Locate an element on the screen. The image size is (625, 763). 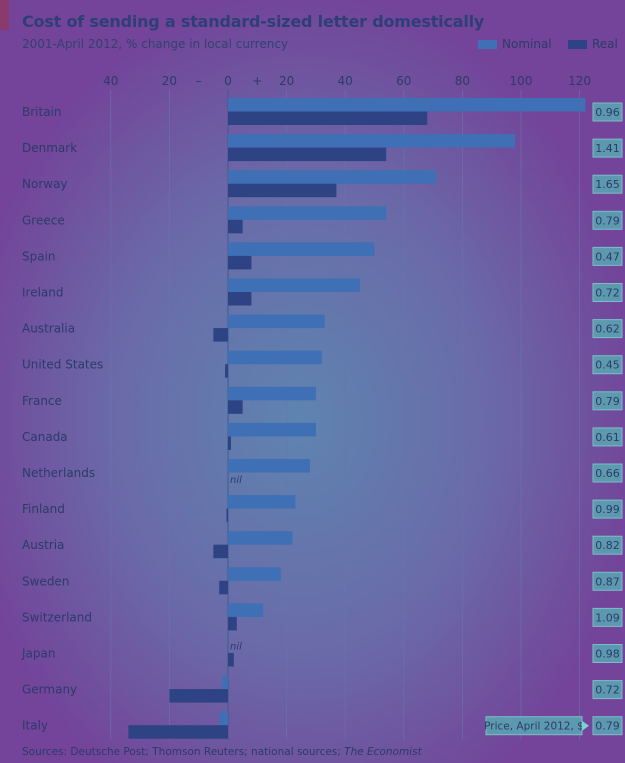
category-label: Australia is located at coordinates (48, 329).